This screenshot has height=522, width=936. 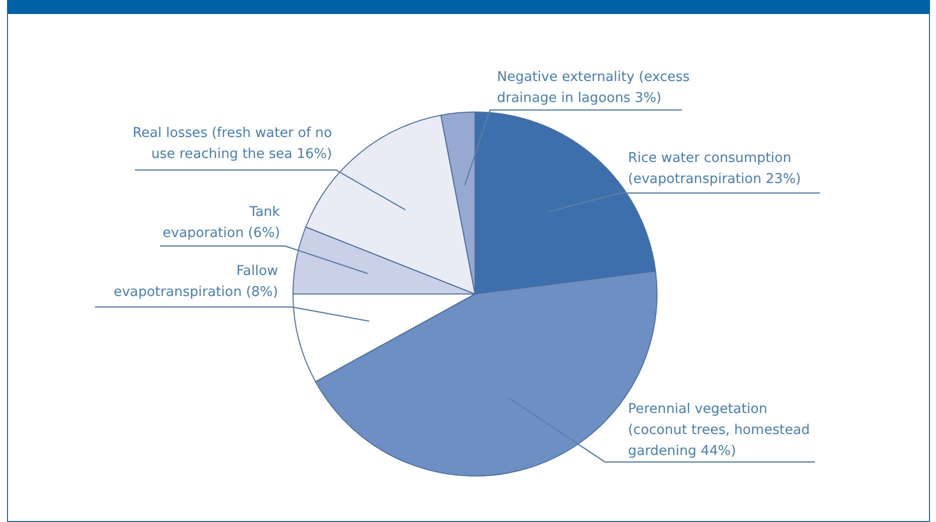 What do you see at coordinates (221, 222) in the screenshot?
I see `slice-label: Tank evaporation (6%)` at bounding box center [221, 222].